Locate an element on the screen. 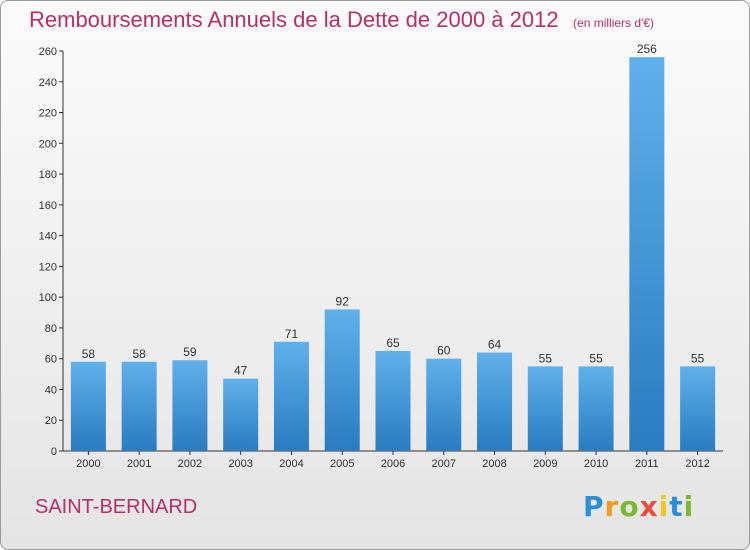 Image resolution: width=750 pixels, height=550 pixels. x-tick-label: 2007 is located at coordinates (444, 464).